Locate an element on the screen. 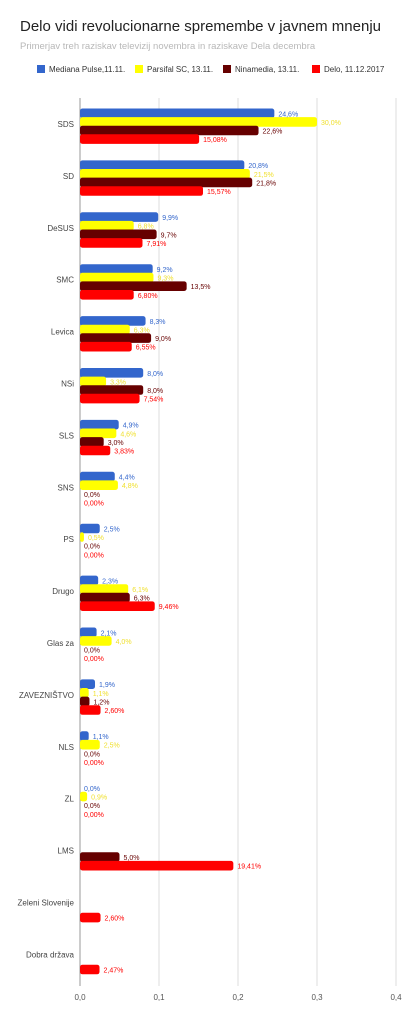  category-label-smc: SMC is located at coordinates (65, 280).